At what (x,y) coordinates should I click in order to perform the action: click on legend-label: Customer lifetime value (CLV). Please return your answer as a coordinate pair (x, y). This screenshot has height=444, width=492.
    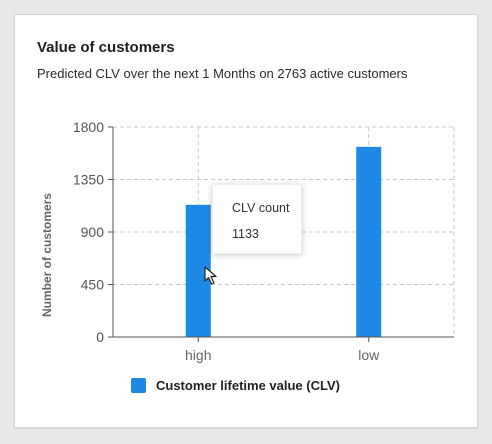
    Looking at the image, I should click on (248, 385).